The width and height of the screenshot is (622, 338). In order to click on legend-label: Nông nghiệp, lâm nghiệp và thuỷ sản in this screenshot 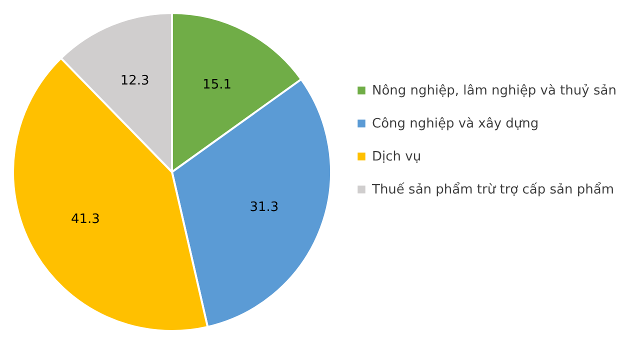, I will do `click(494, 91)`.